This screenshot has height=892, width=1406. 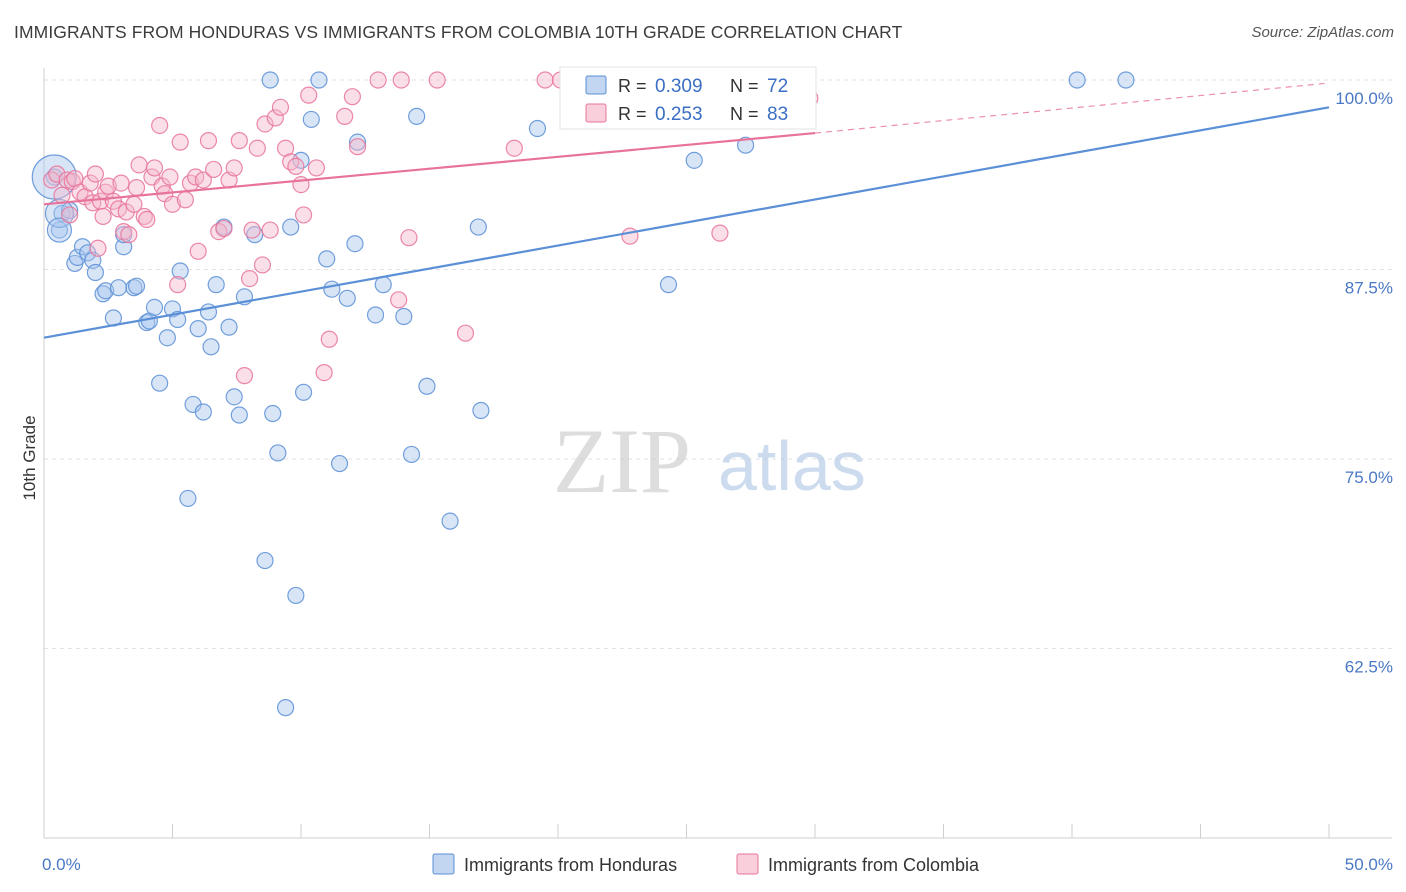 What do you see at coordinates (744, 86) in the screenshot?
I see `legend-n-label-honduras: N =` at bounding box center [744, 86].